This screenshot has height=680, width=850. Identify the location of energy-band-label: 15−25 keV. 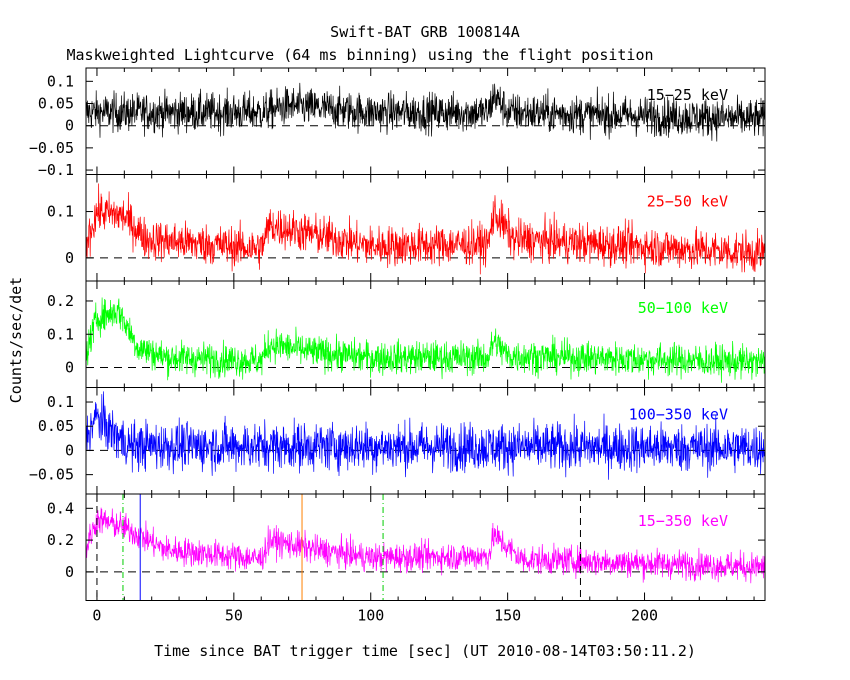
(687, 95).